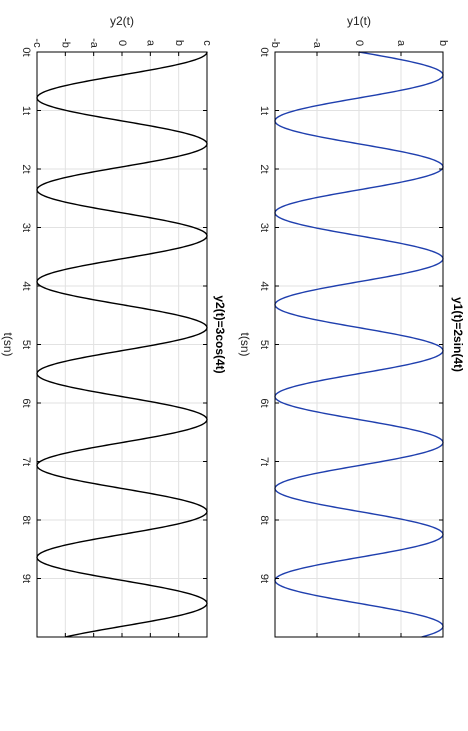  I want to click on y-axis-label: y1(t), so click(359, 21).